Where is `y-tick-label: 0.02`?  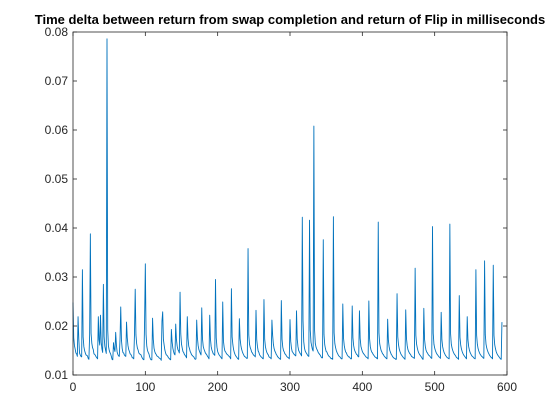 y-tick-label: 0.02 is located at coordinates (57, 326).